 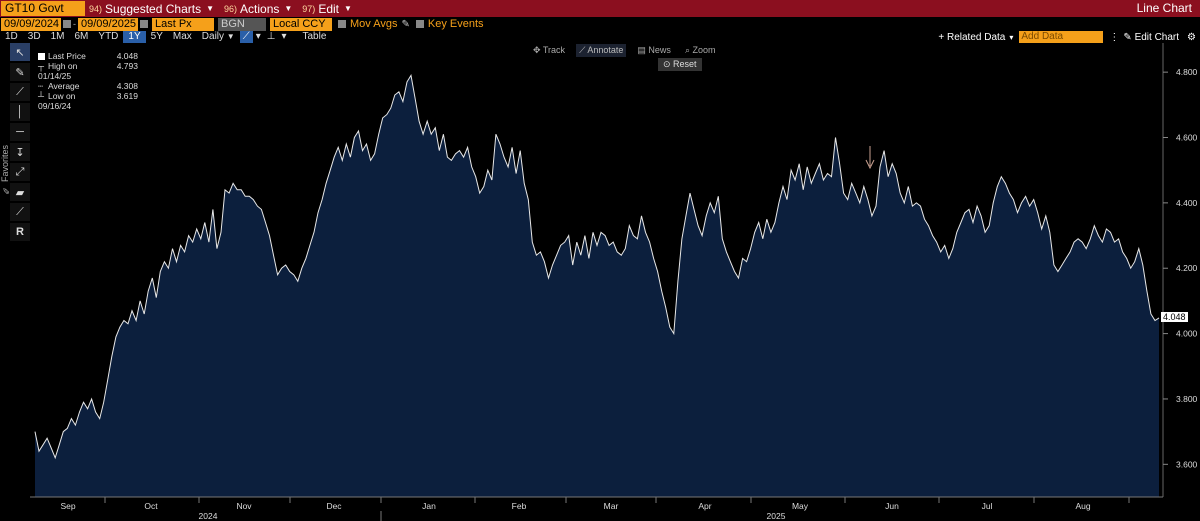 What do you see at coordinates (57, 36) in the screenshot?
I see `period-1m-button: 1M` at bounding box center [57, 36].